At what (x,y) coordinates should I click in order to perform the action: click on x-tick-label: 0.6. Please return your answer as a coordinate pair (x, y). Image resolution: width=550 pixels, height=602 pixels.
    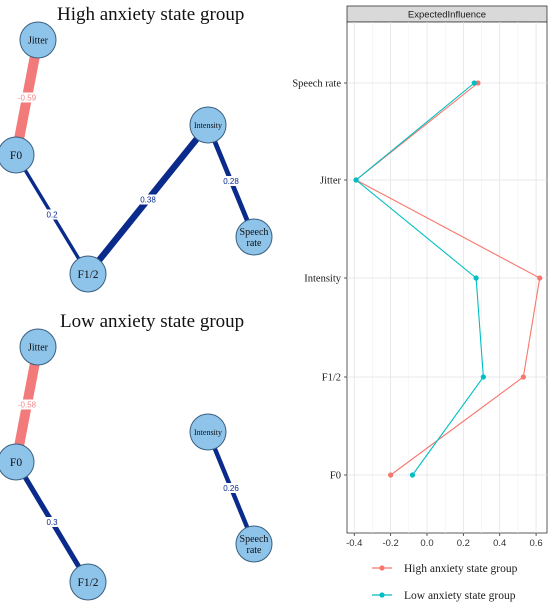
    Looking at the image, I should click on (535, 543).